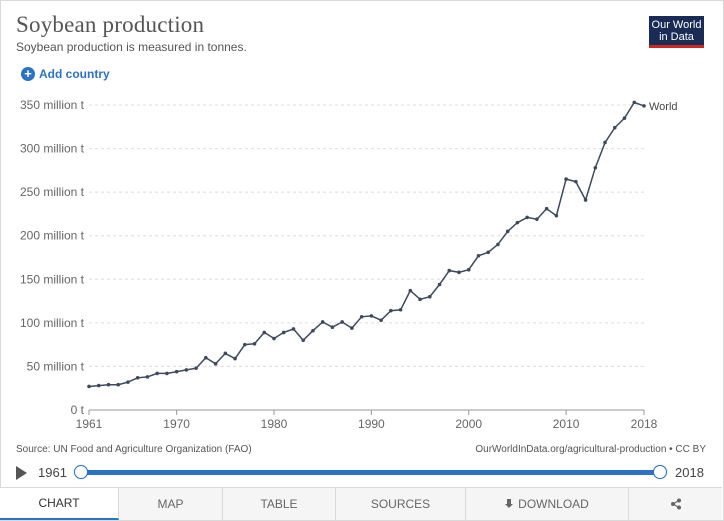 Image resolution: width=724 pixels, height=521 pixels. What do you see at coordinates (52, 192) in the screenshot?
I see `y-tick-label: 250 million t` at bounding box center [52, 192].